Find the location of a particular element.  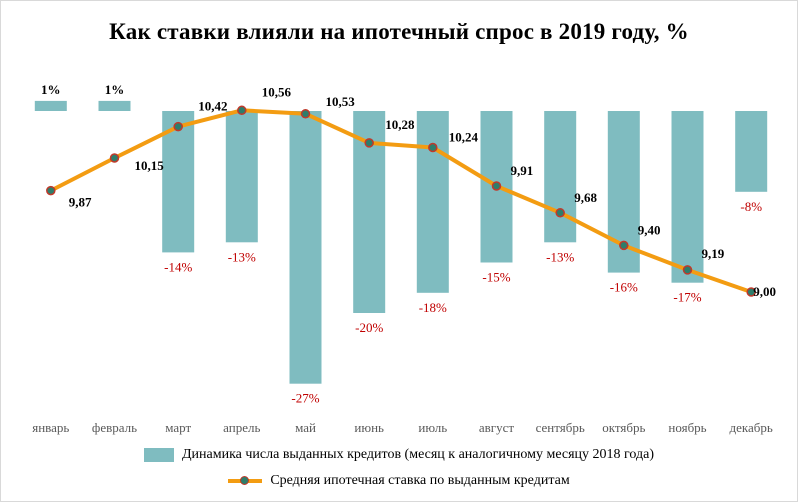

x-tick-label-7: август is located at coordinates (497, 427).